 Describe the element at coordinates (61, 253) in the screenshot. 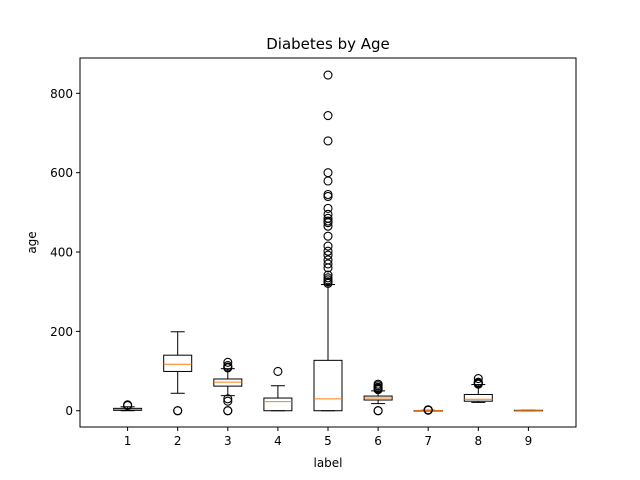

I see `y-tick-label: 400` at that location.